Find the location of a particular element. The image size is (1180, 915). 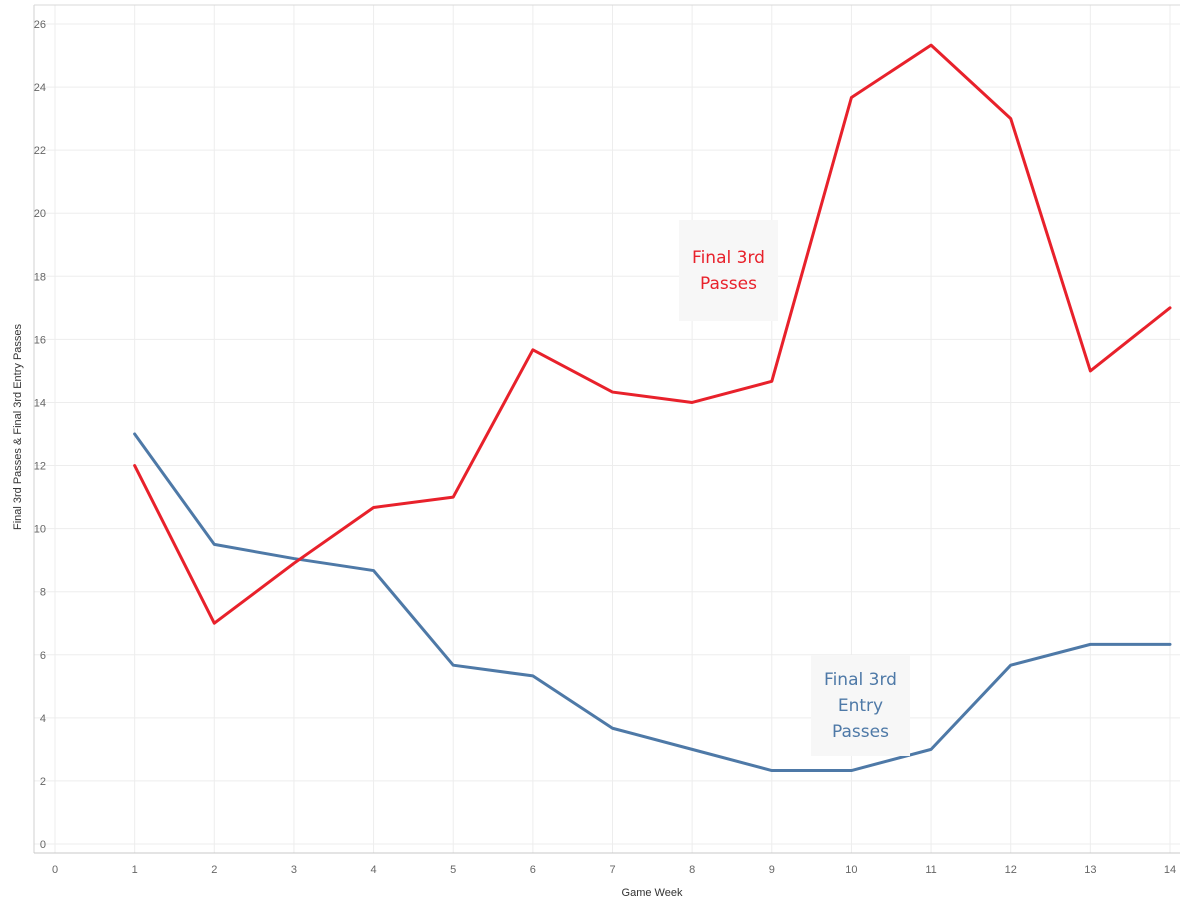

y-tick-label: 6 is located at coordinates (43, 656).